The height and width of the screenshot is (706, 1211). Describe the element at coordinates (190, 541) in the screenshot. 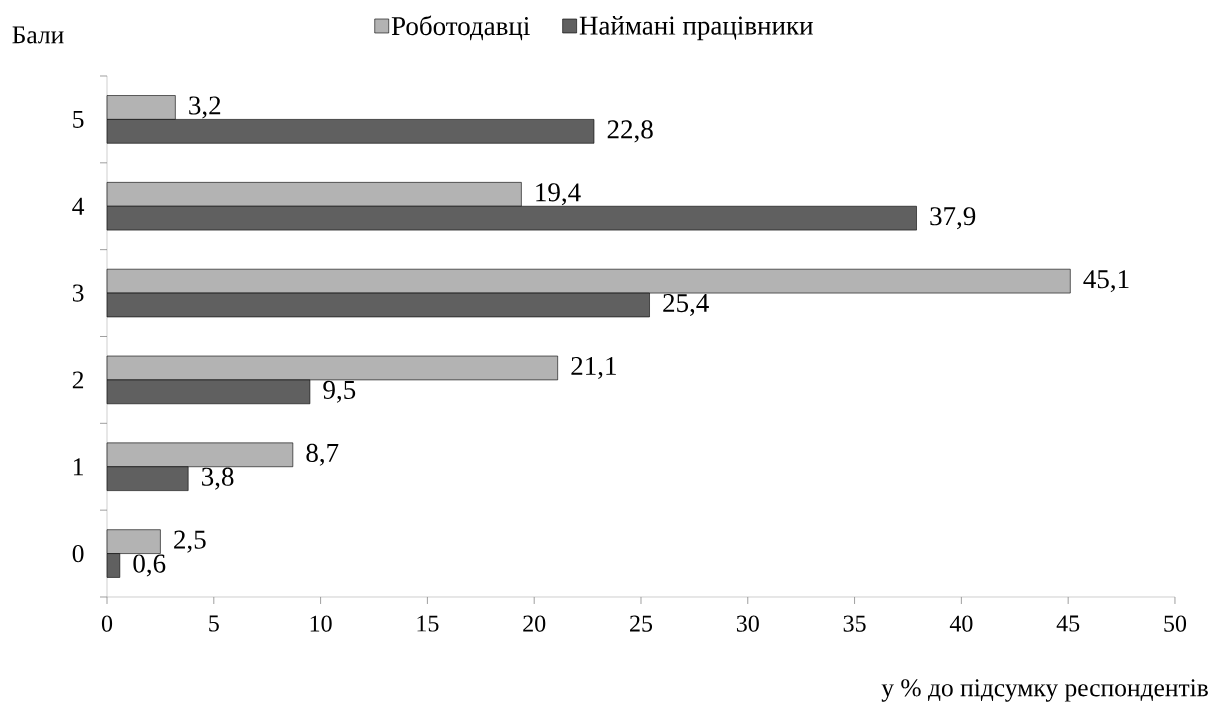

I see `data-label: 2,5` at that location.